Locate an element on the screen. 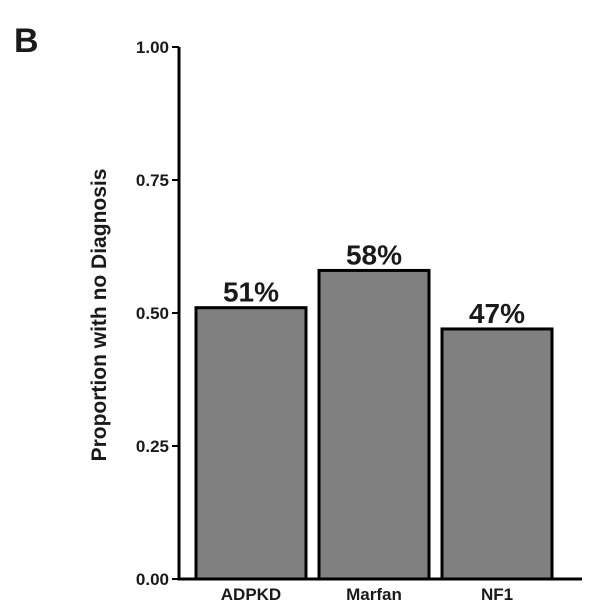 This screenshot has width=608, height=604. y-tick-label: 0.00 is located at coordinates (152, 579).